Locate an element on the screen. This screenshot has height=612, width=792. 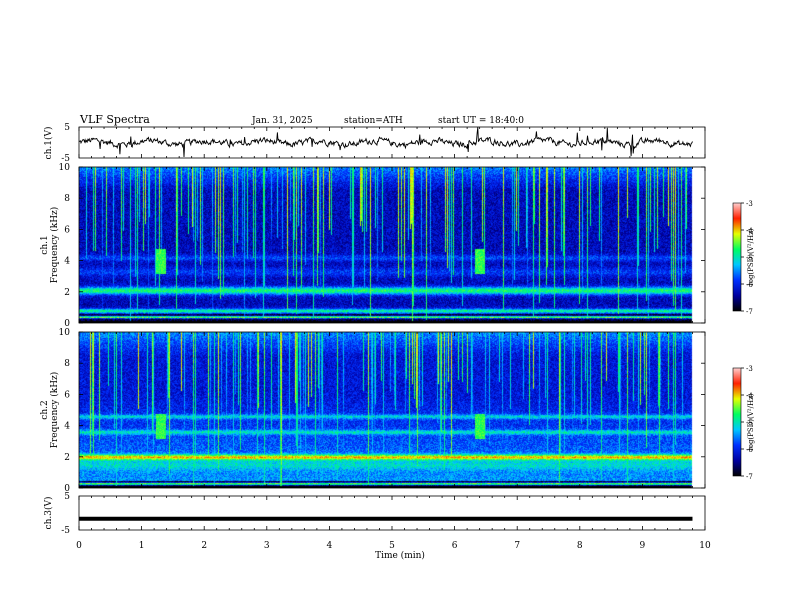
ch1-freq-ytick-label: 2 is located at coordinates (67, 293).